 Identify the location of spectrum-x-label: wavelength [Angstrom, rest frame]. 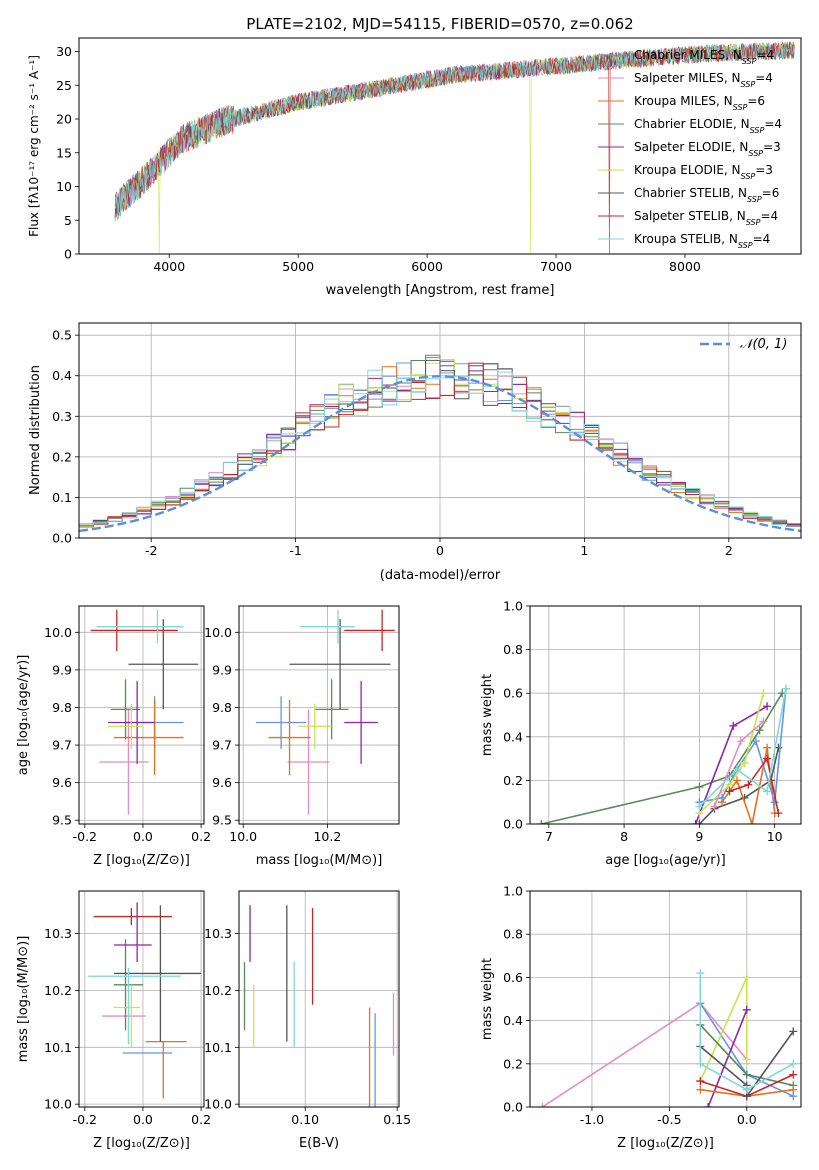
(440, 290).